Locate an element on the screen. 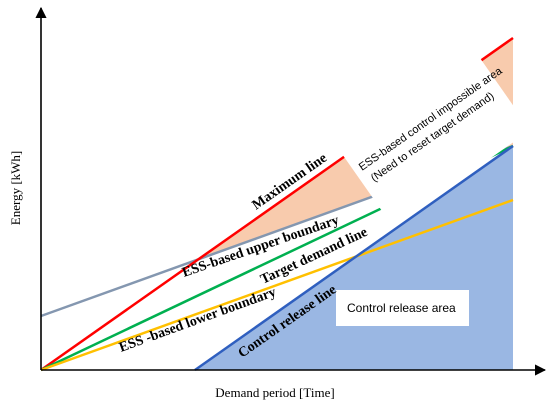 This screenshot has width=550, height=405. y-axis-label: Energy [kWh] is located at coordinates (15, 188).